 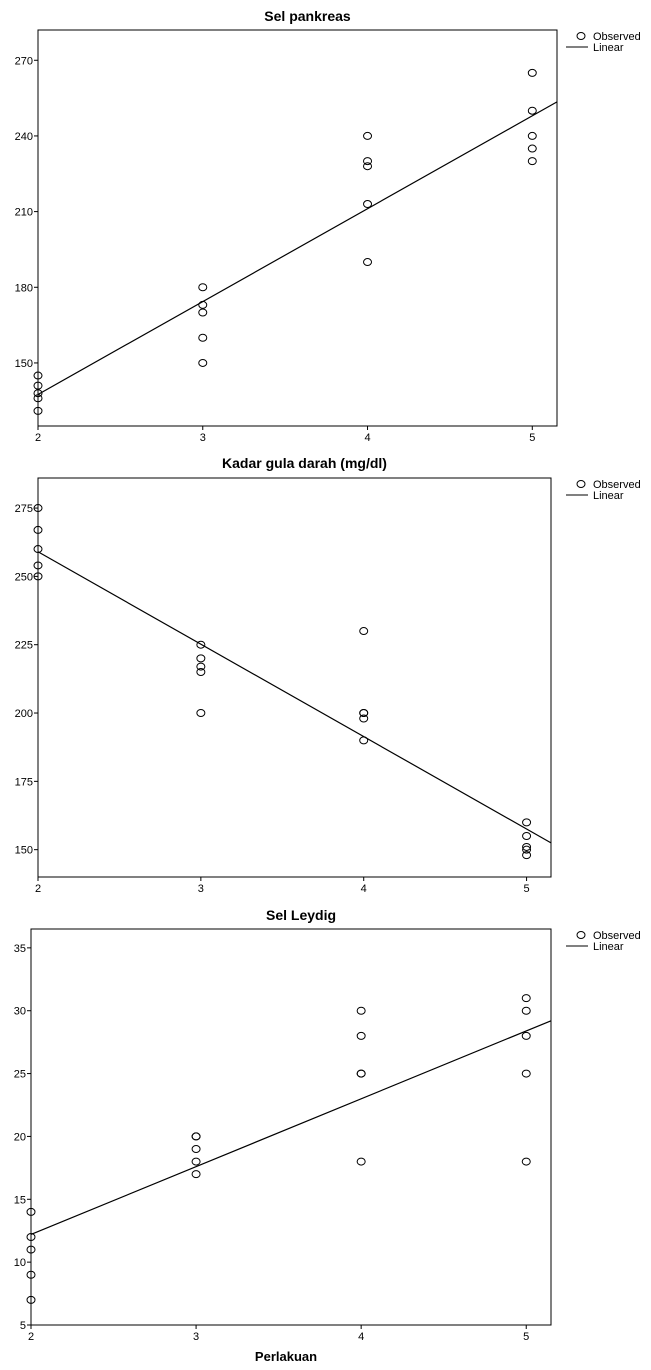 What do you see at coordinates (24, 213) in the screenshot?
I see `y-tick-label: 210` at bounding box center [24, 213].